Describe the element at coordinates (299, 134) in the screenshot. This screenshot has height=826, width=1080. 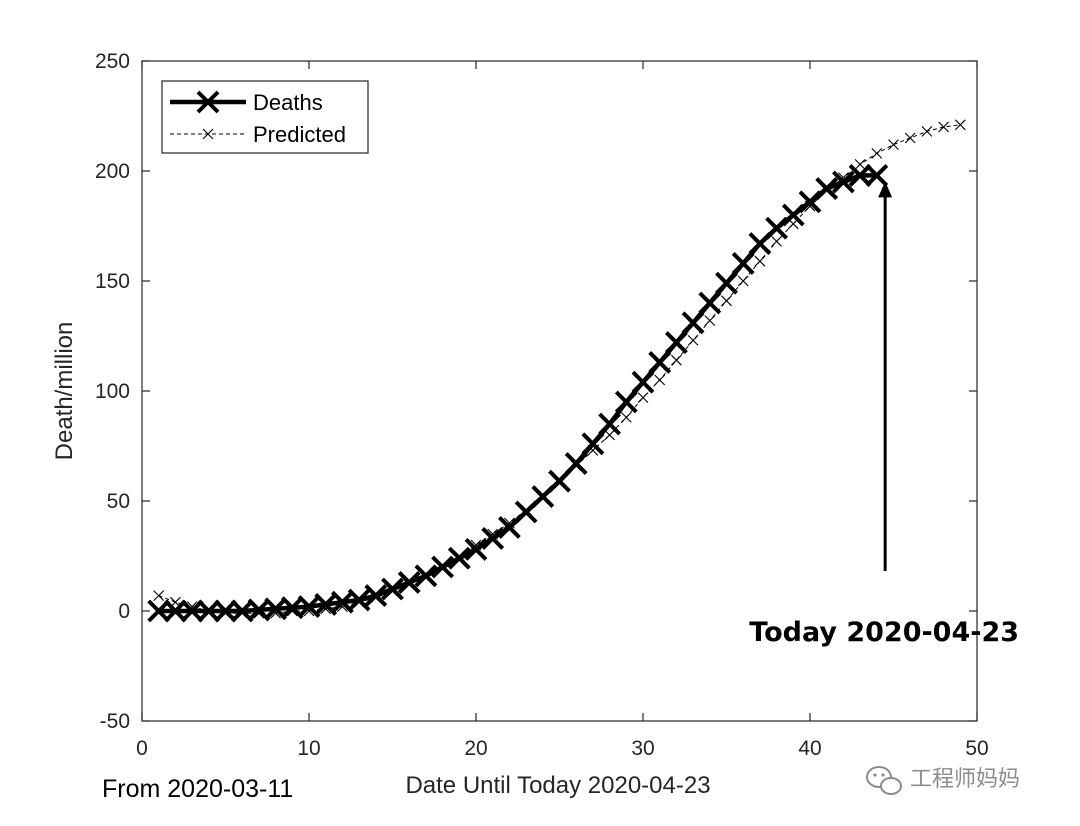
I see `legend-label: Predicted` at that location.